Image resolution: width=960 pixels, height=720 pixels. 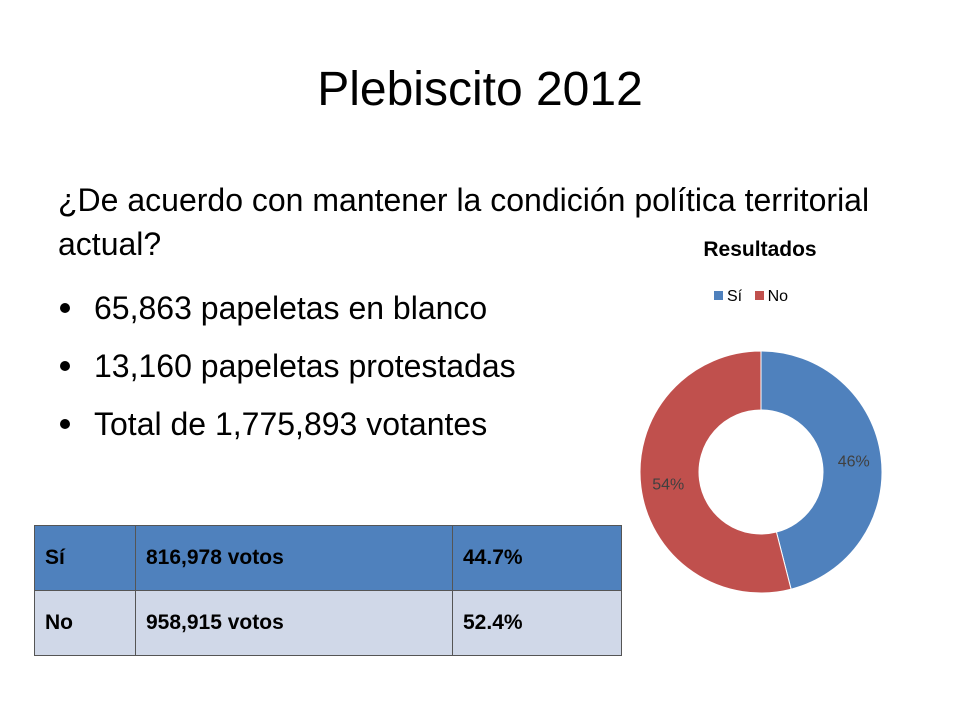 I want to click on donut-data-label: 46%, so click(x=854, y=461).